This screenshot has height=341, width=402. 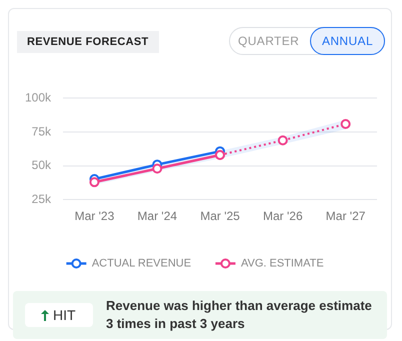 I want to click on x-tick-label: Mar '26, so click(x=282, y=216).